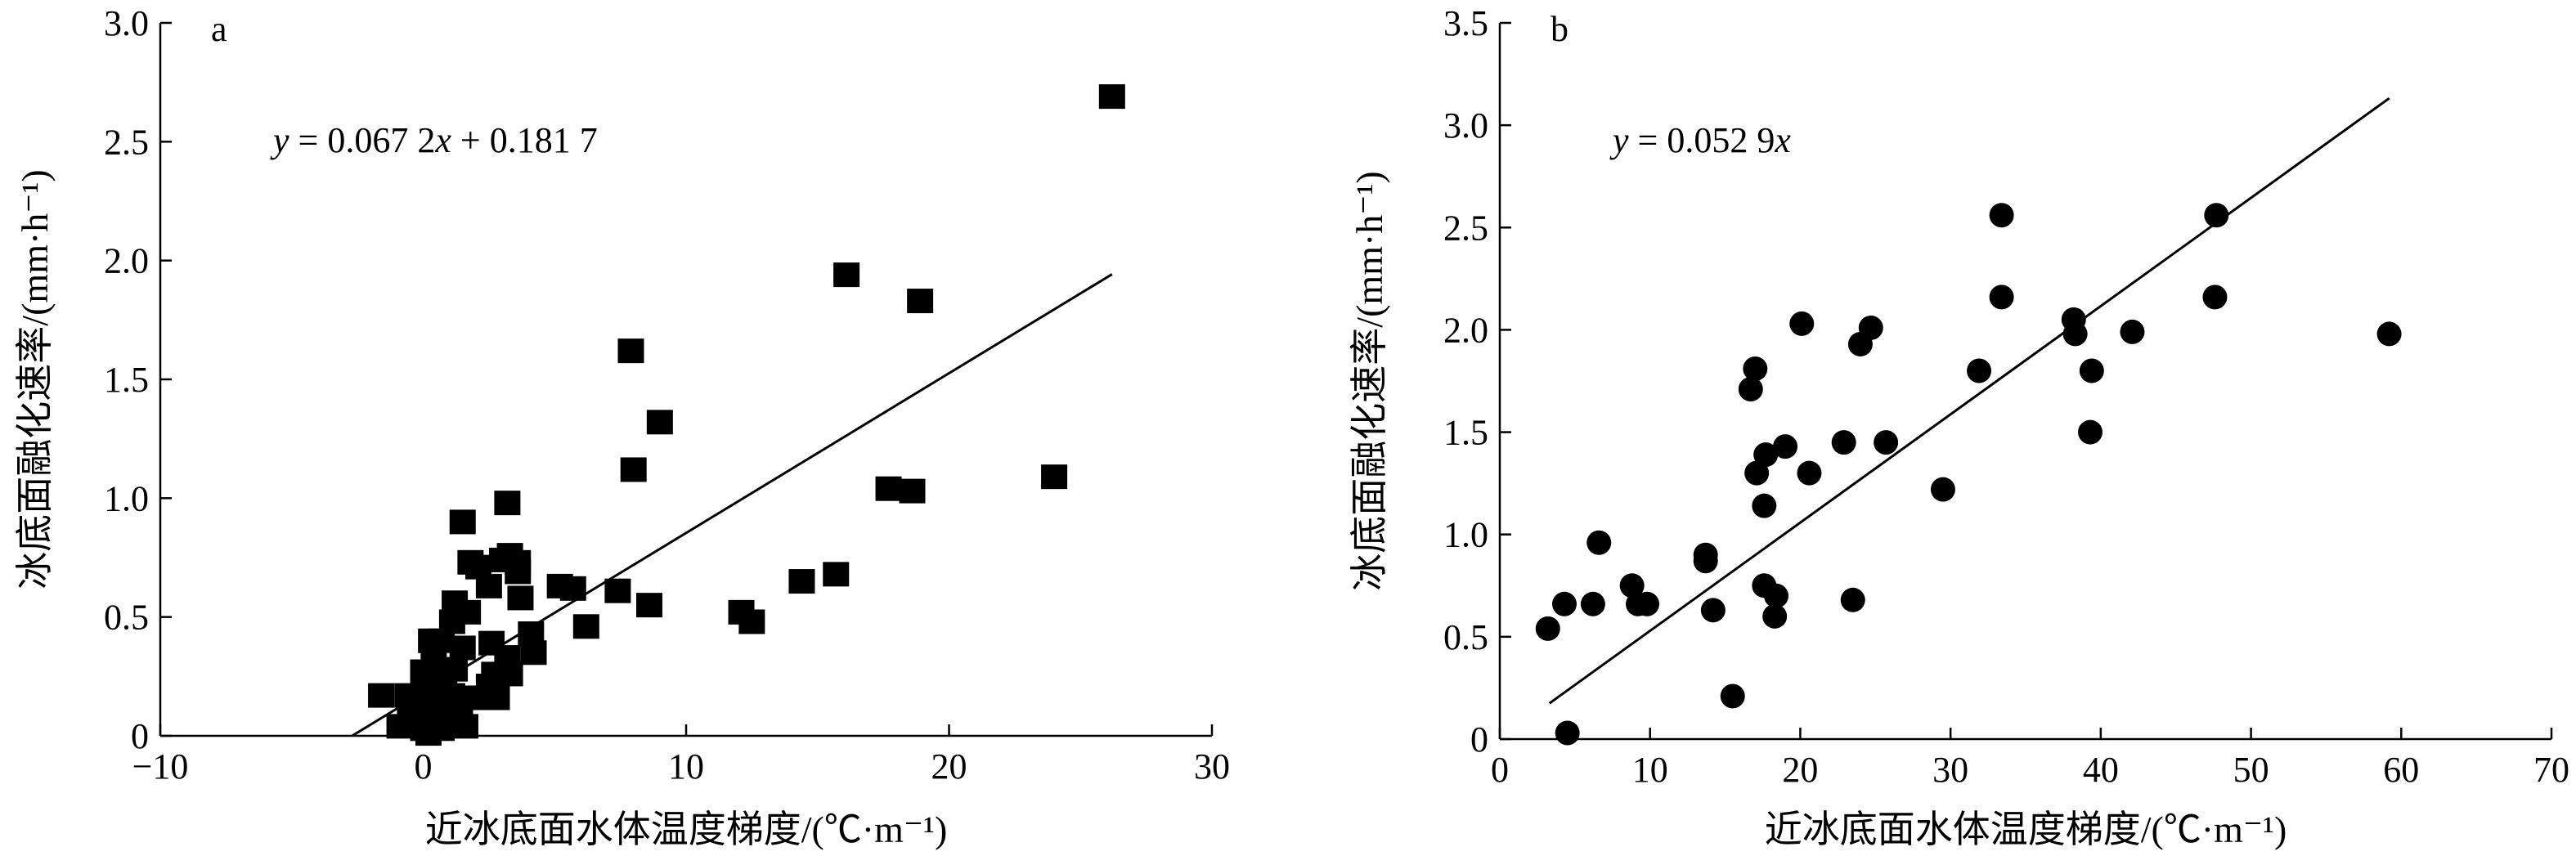 Image resolution: width=2576 pixels, height=865 pixels. What do you see at coordinates (2401, 770) in the screenshot?
I see `panel-b-x-tick-label: 60` at bounding box center [2401, 770].